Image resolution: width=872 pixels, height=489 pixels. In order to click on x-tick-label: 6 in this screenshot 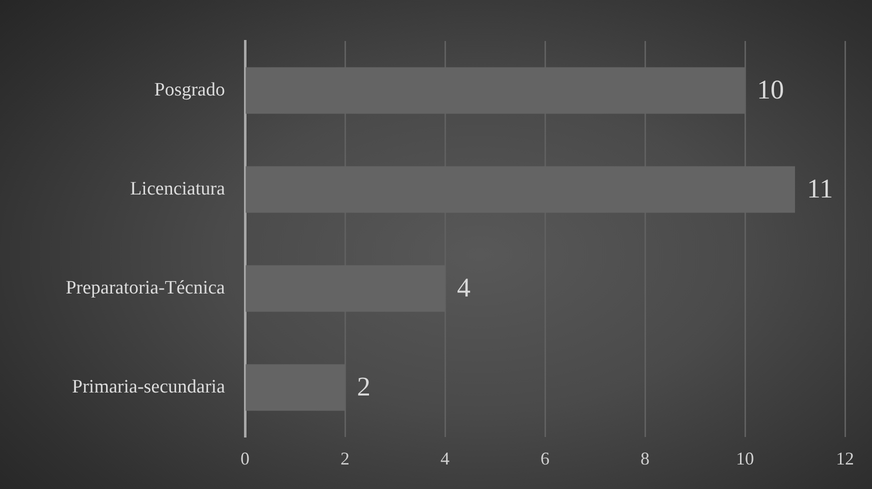, I will do `click(545, 458)`.